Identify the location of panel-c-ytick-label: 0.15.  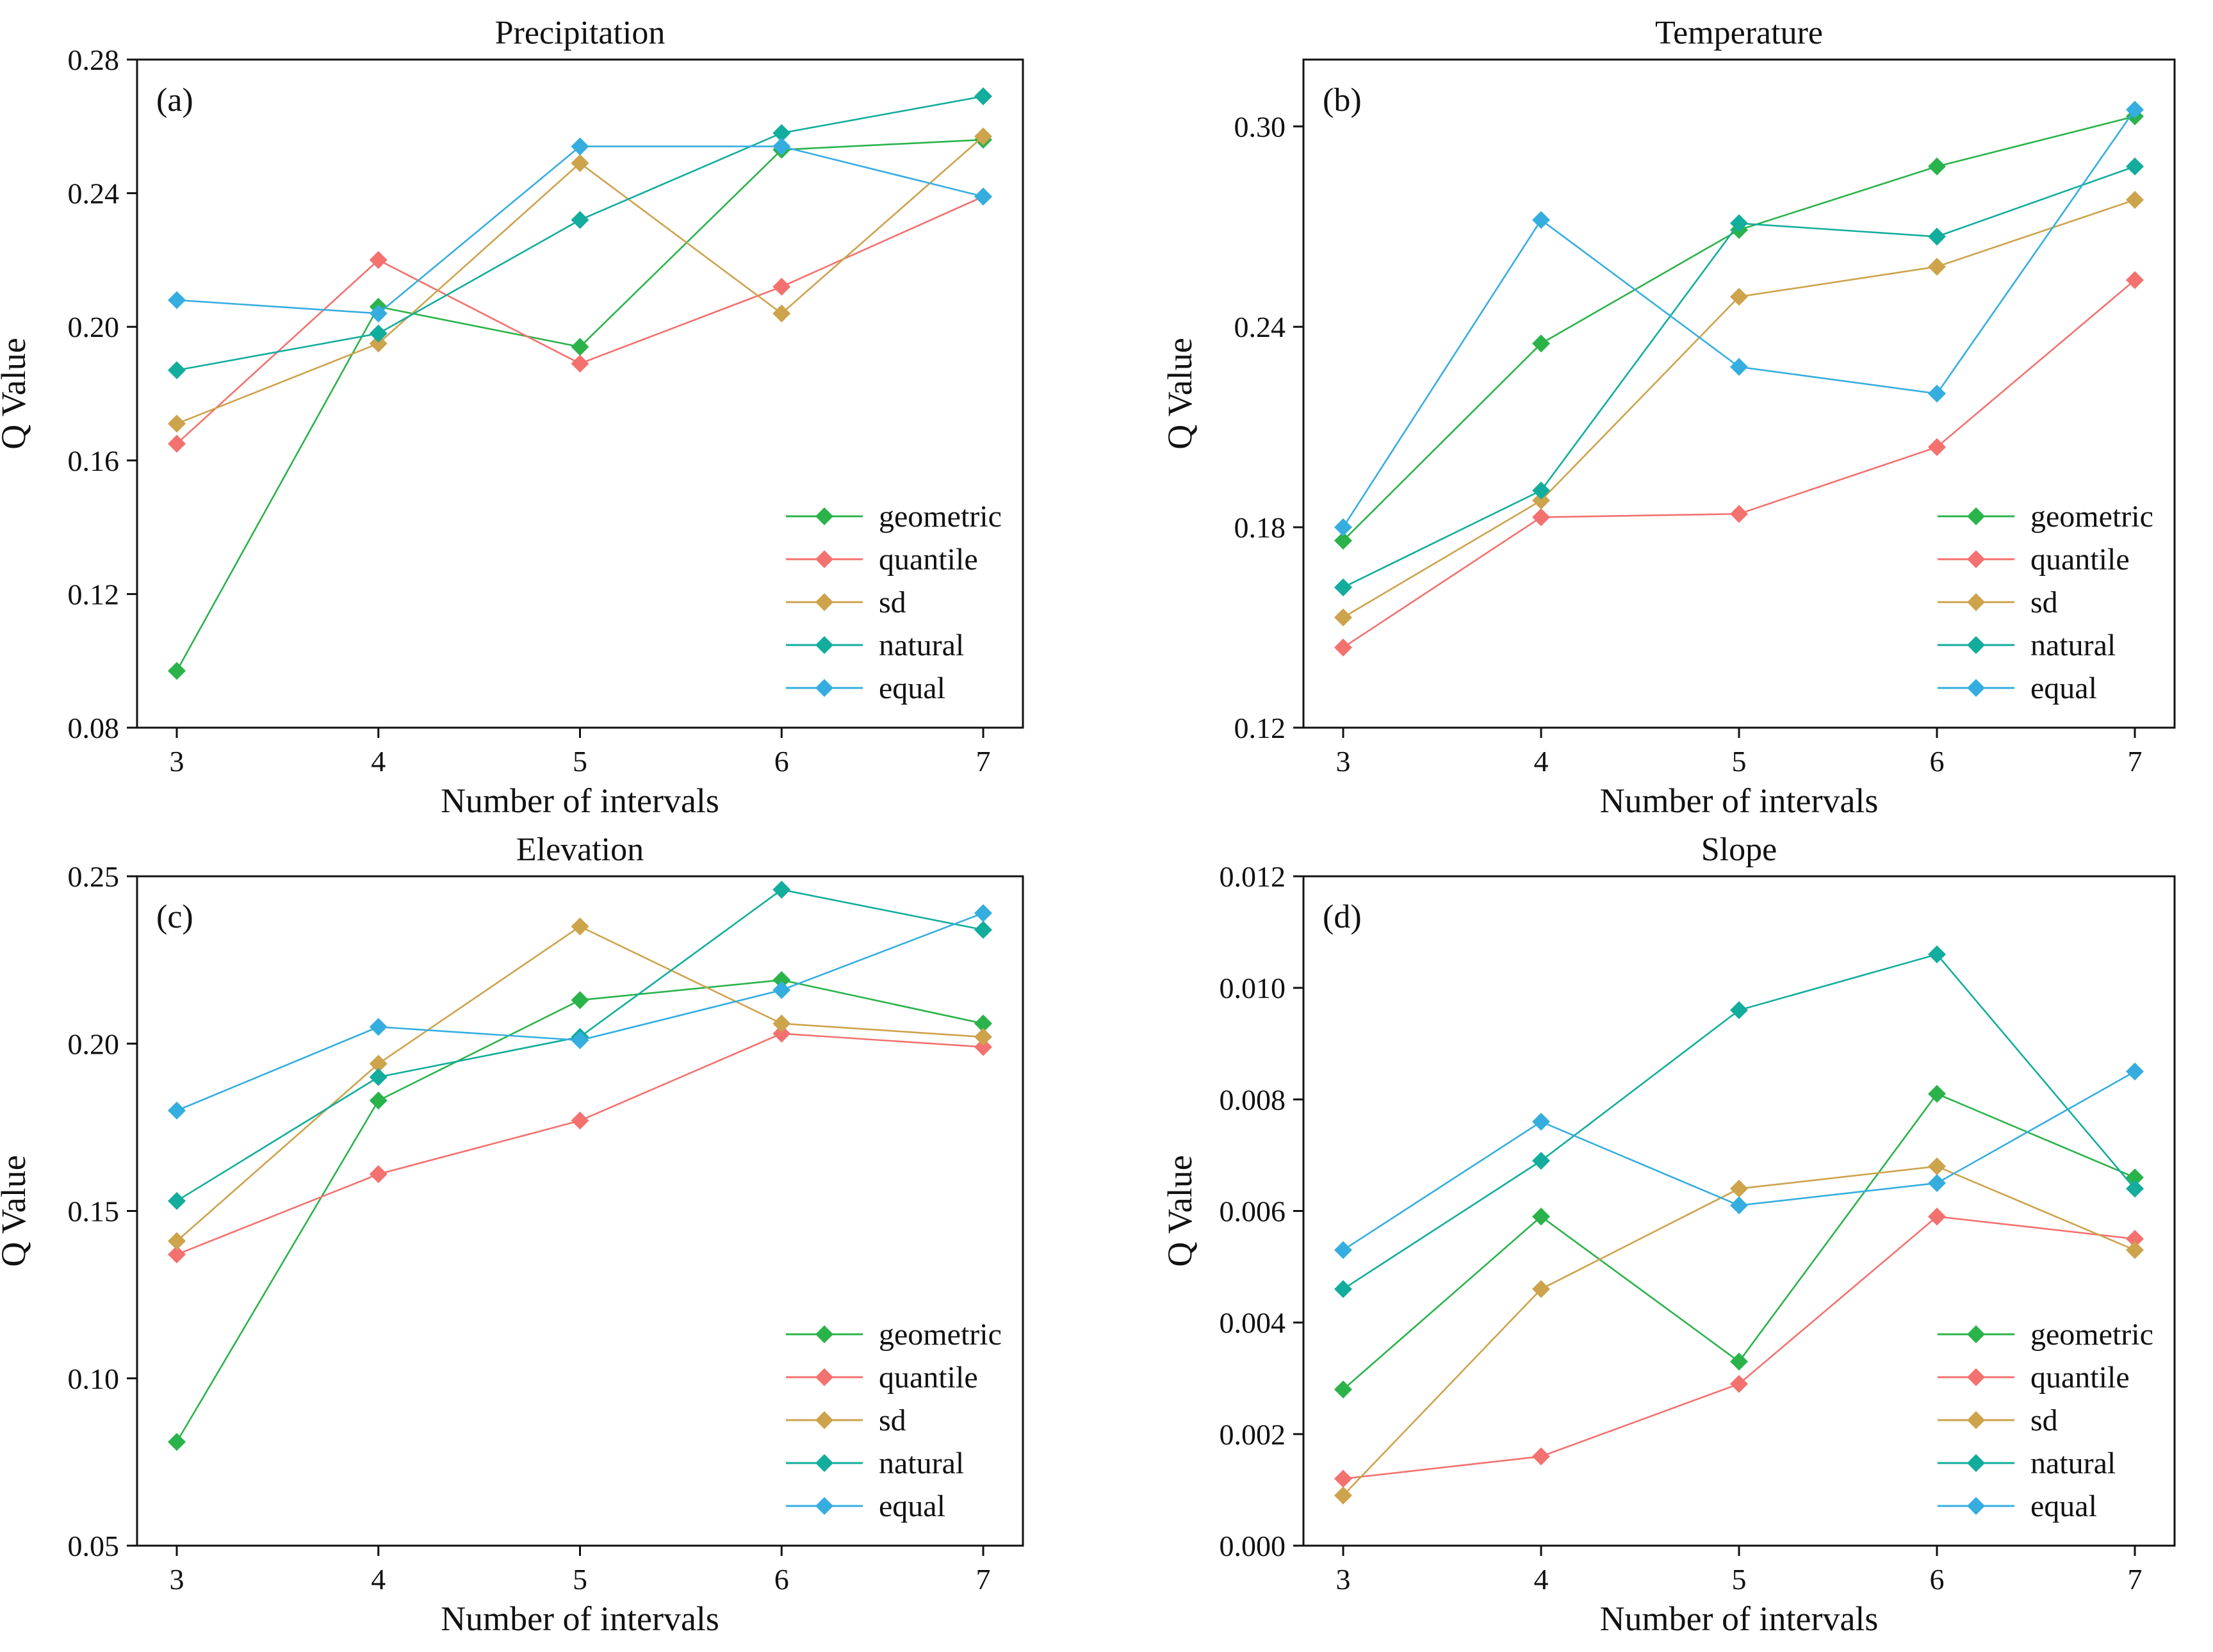
(94, 1211).